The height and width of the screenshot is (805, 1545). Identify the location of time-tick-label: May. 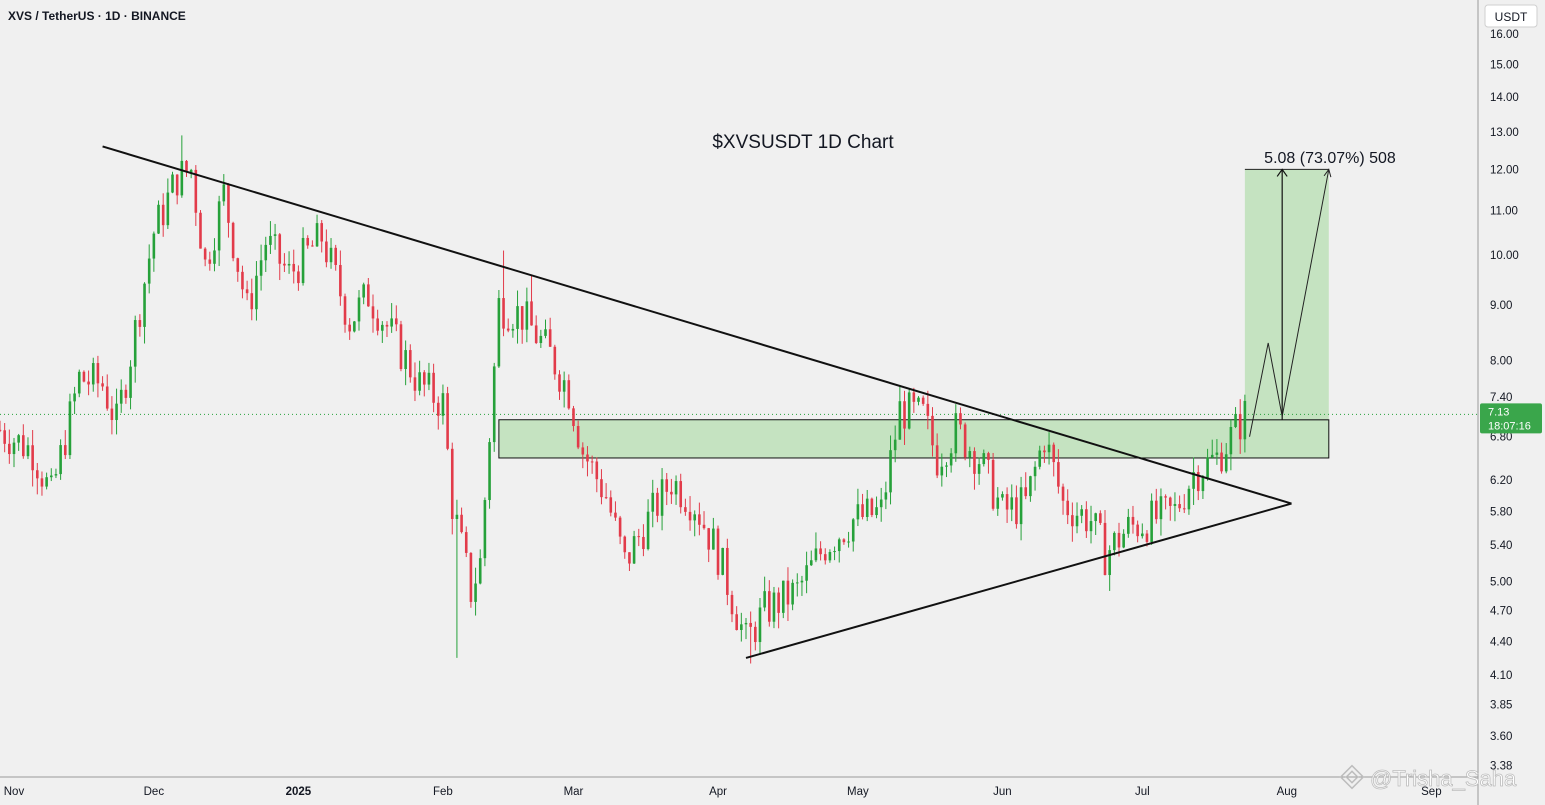
(858, 792).